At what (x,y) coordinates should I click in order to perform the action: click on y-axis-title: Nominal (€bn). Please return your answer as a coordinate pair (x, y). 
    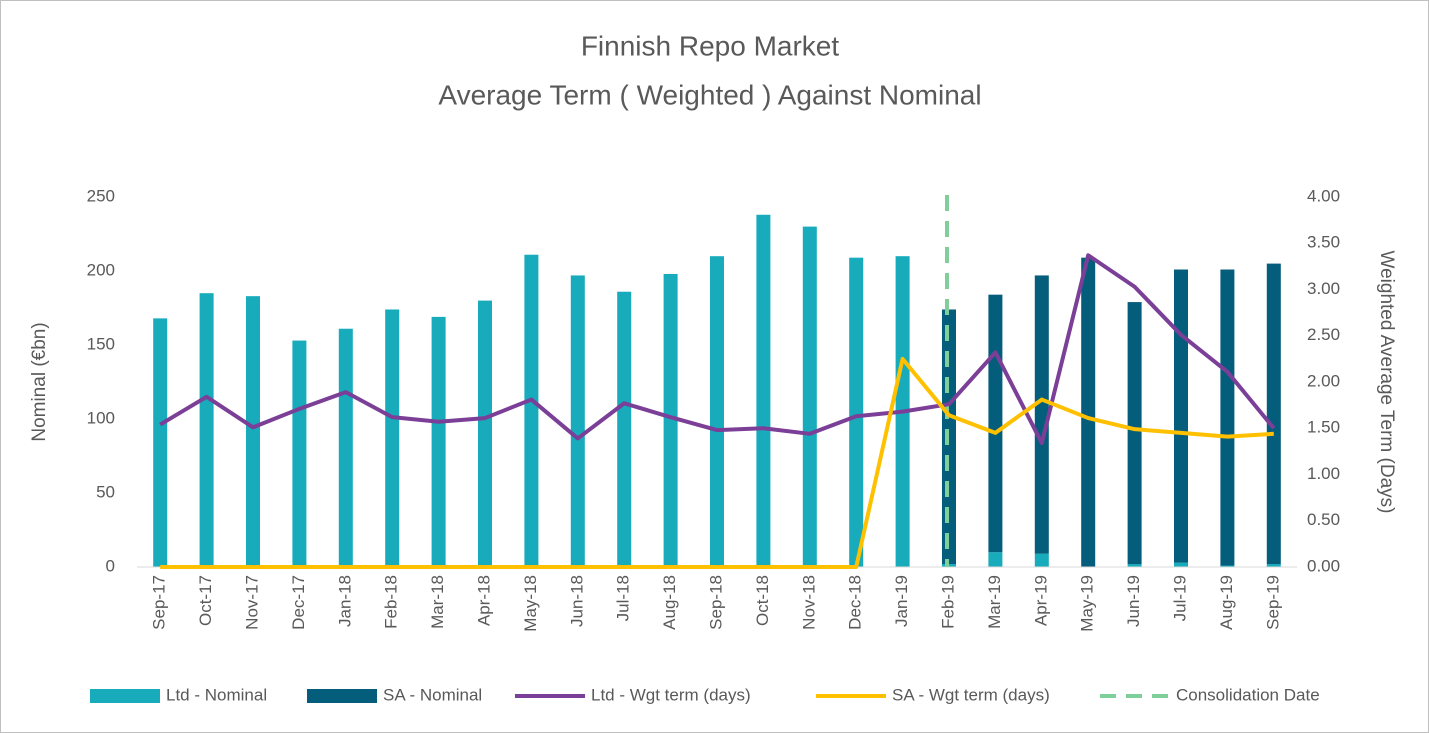
    Looking at the image, I should click on (39, 381).